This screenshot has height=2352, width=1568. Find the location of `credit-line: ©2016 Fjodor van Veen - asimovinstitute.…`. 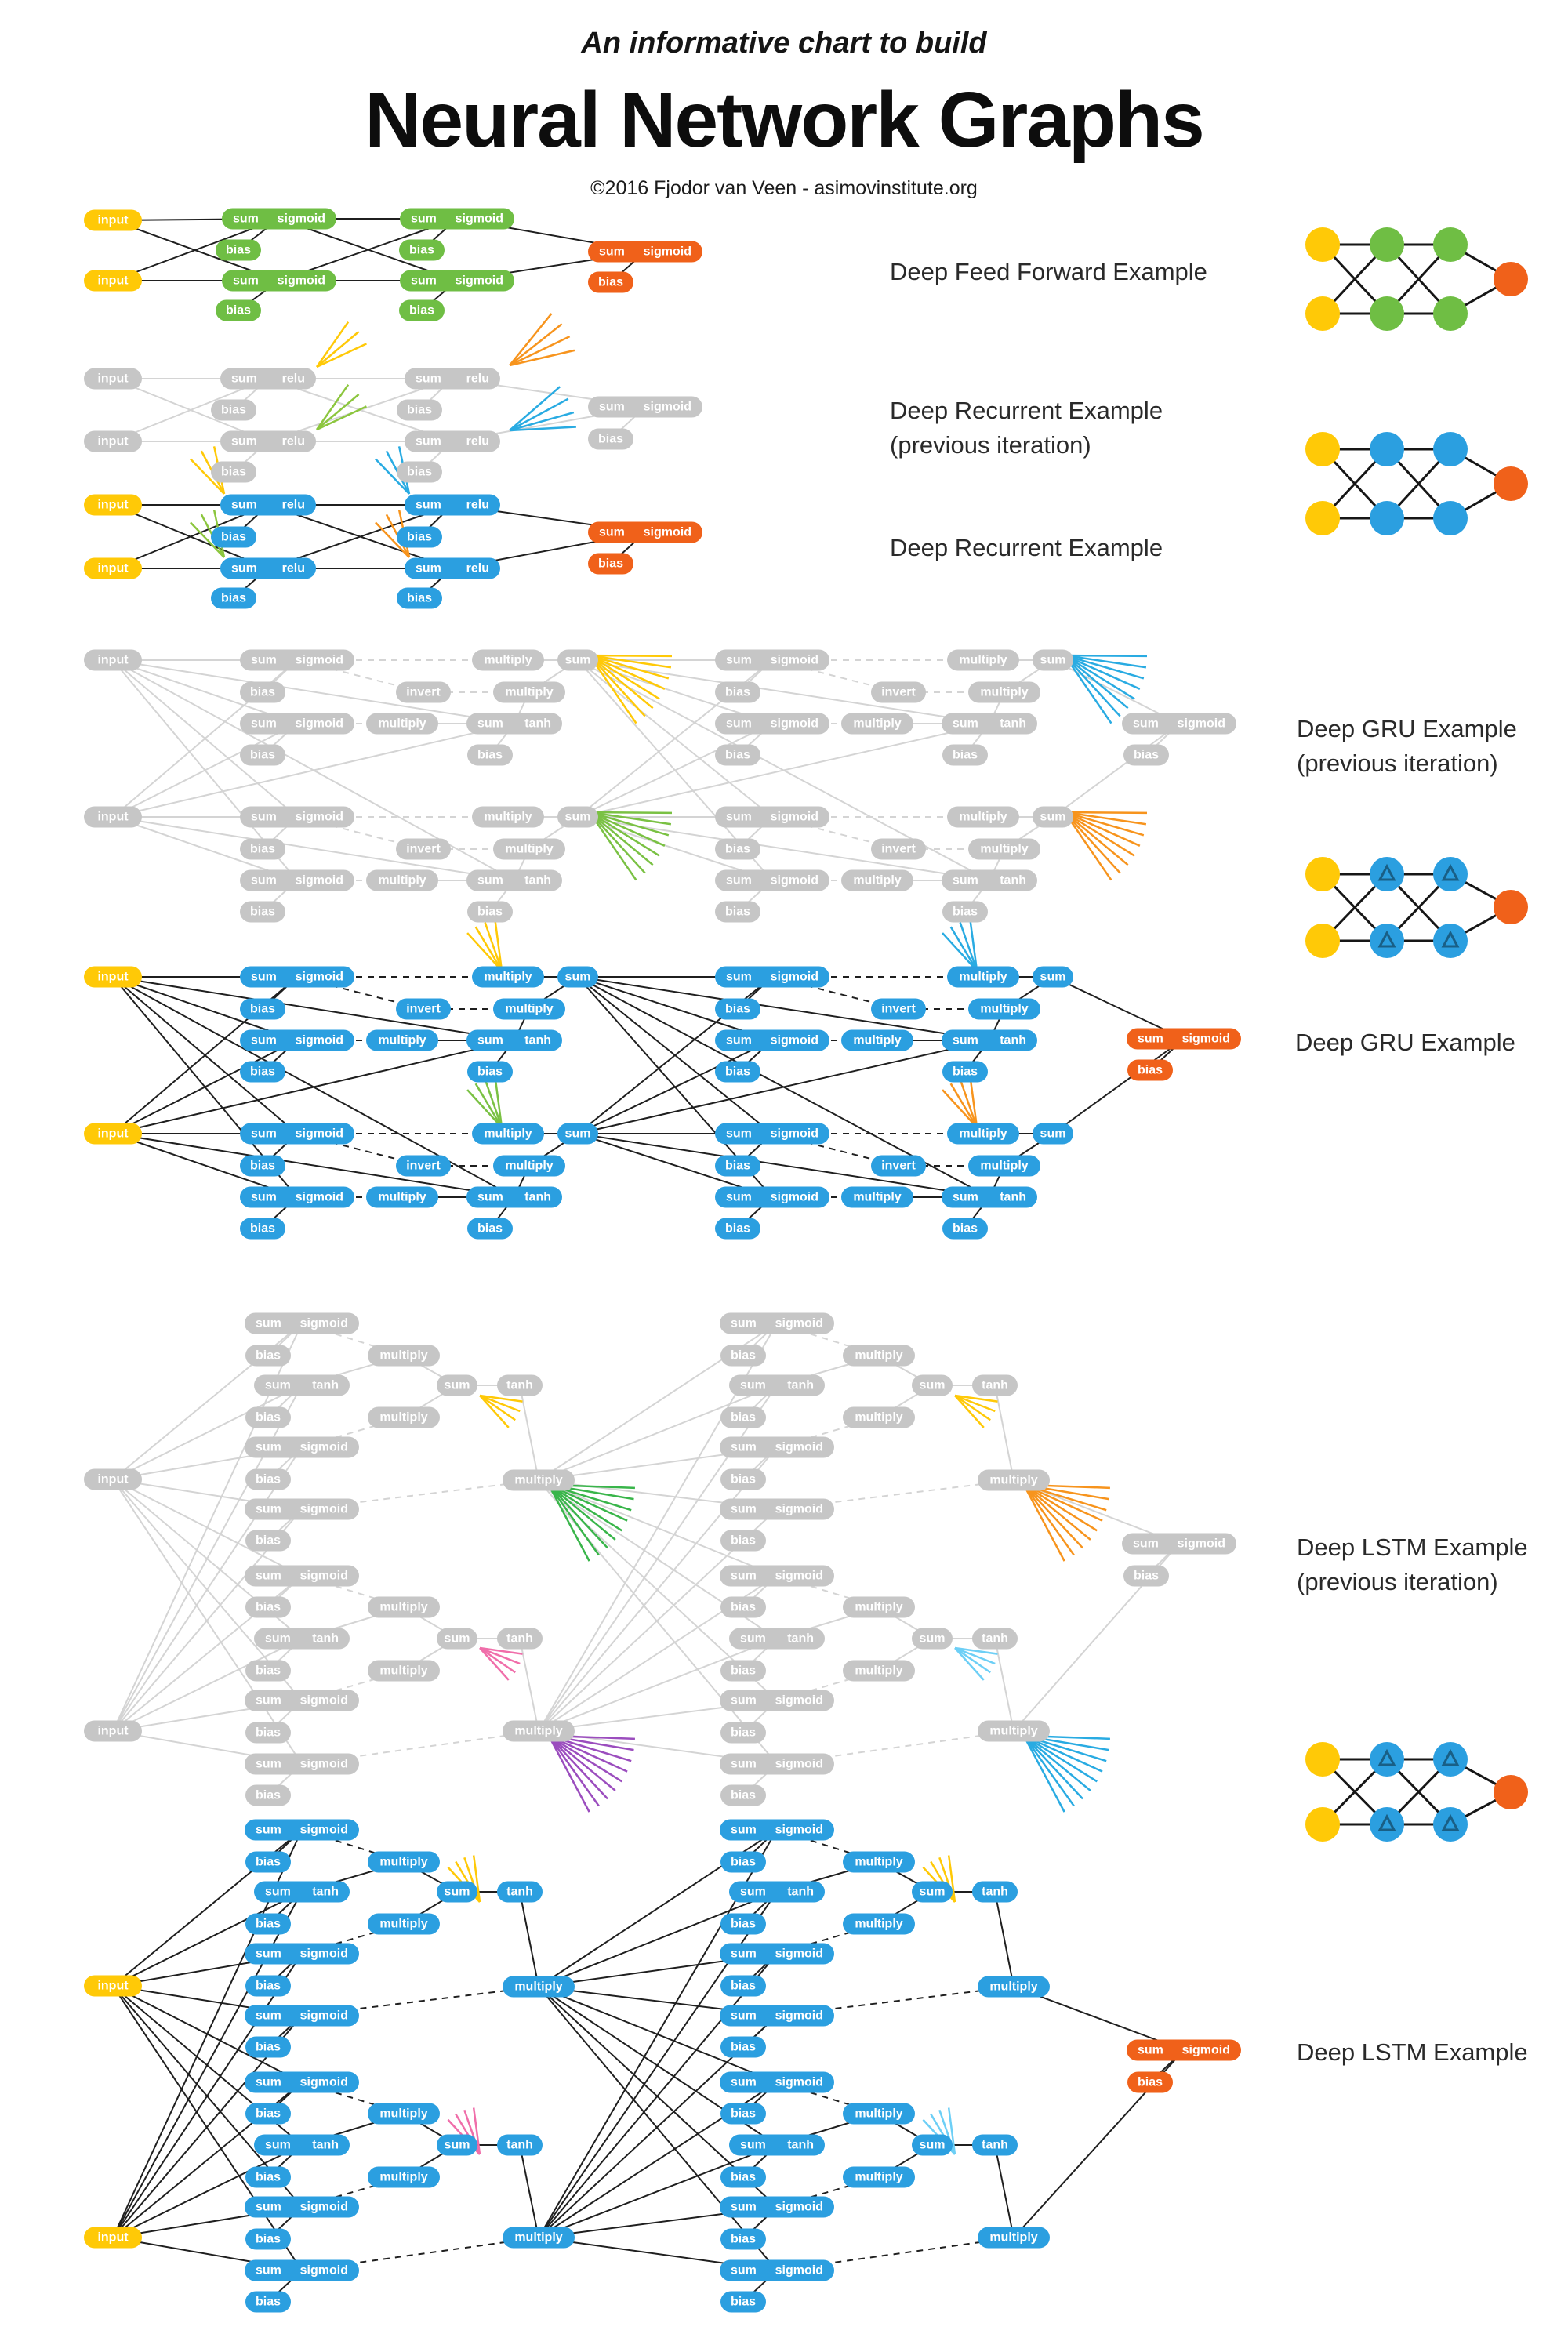

credit-line: ©2016 Fjodor van Veen - asimovinstitute.… is located at coordinates (784, 188).